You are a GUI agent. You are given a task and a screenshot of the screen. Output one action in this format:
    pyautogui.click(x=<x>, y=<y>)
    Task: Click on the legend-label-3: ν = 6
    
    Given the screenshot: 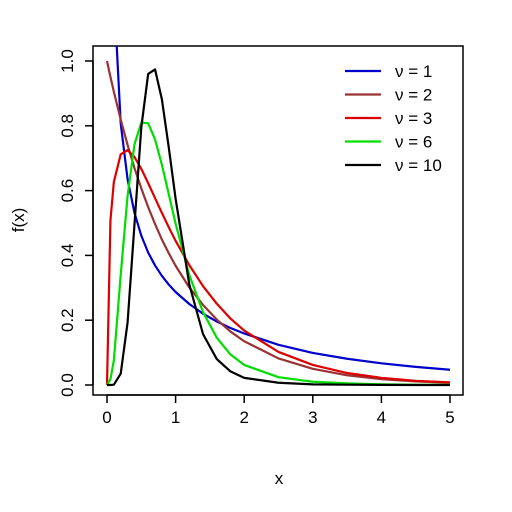 What is the action you would take?
    pyautogui.click(x=413, y=142)
    